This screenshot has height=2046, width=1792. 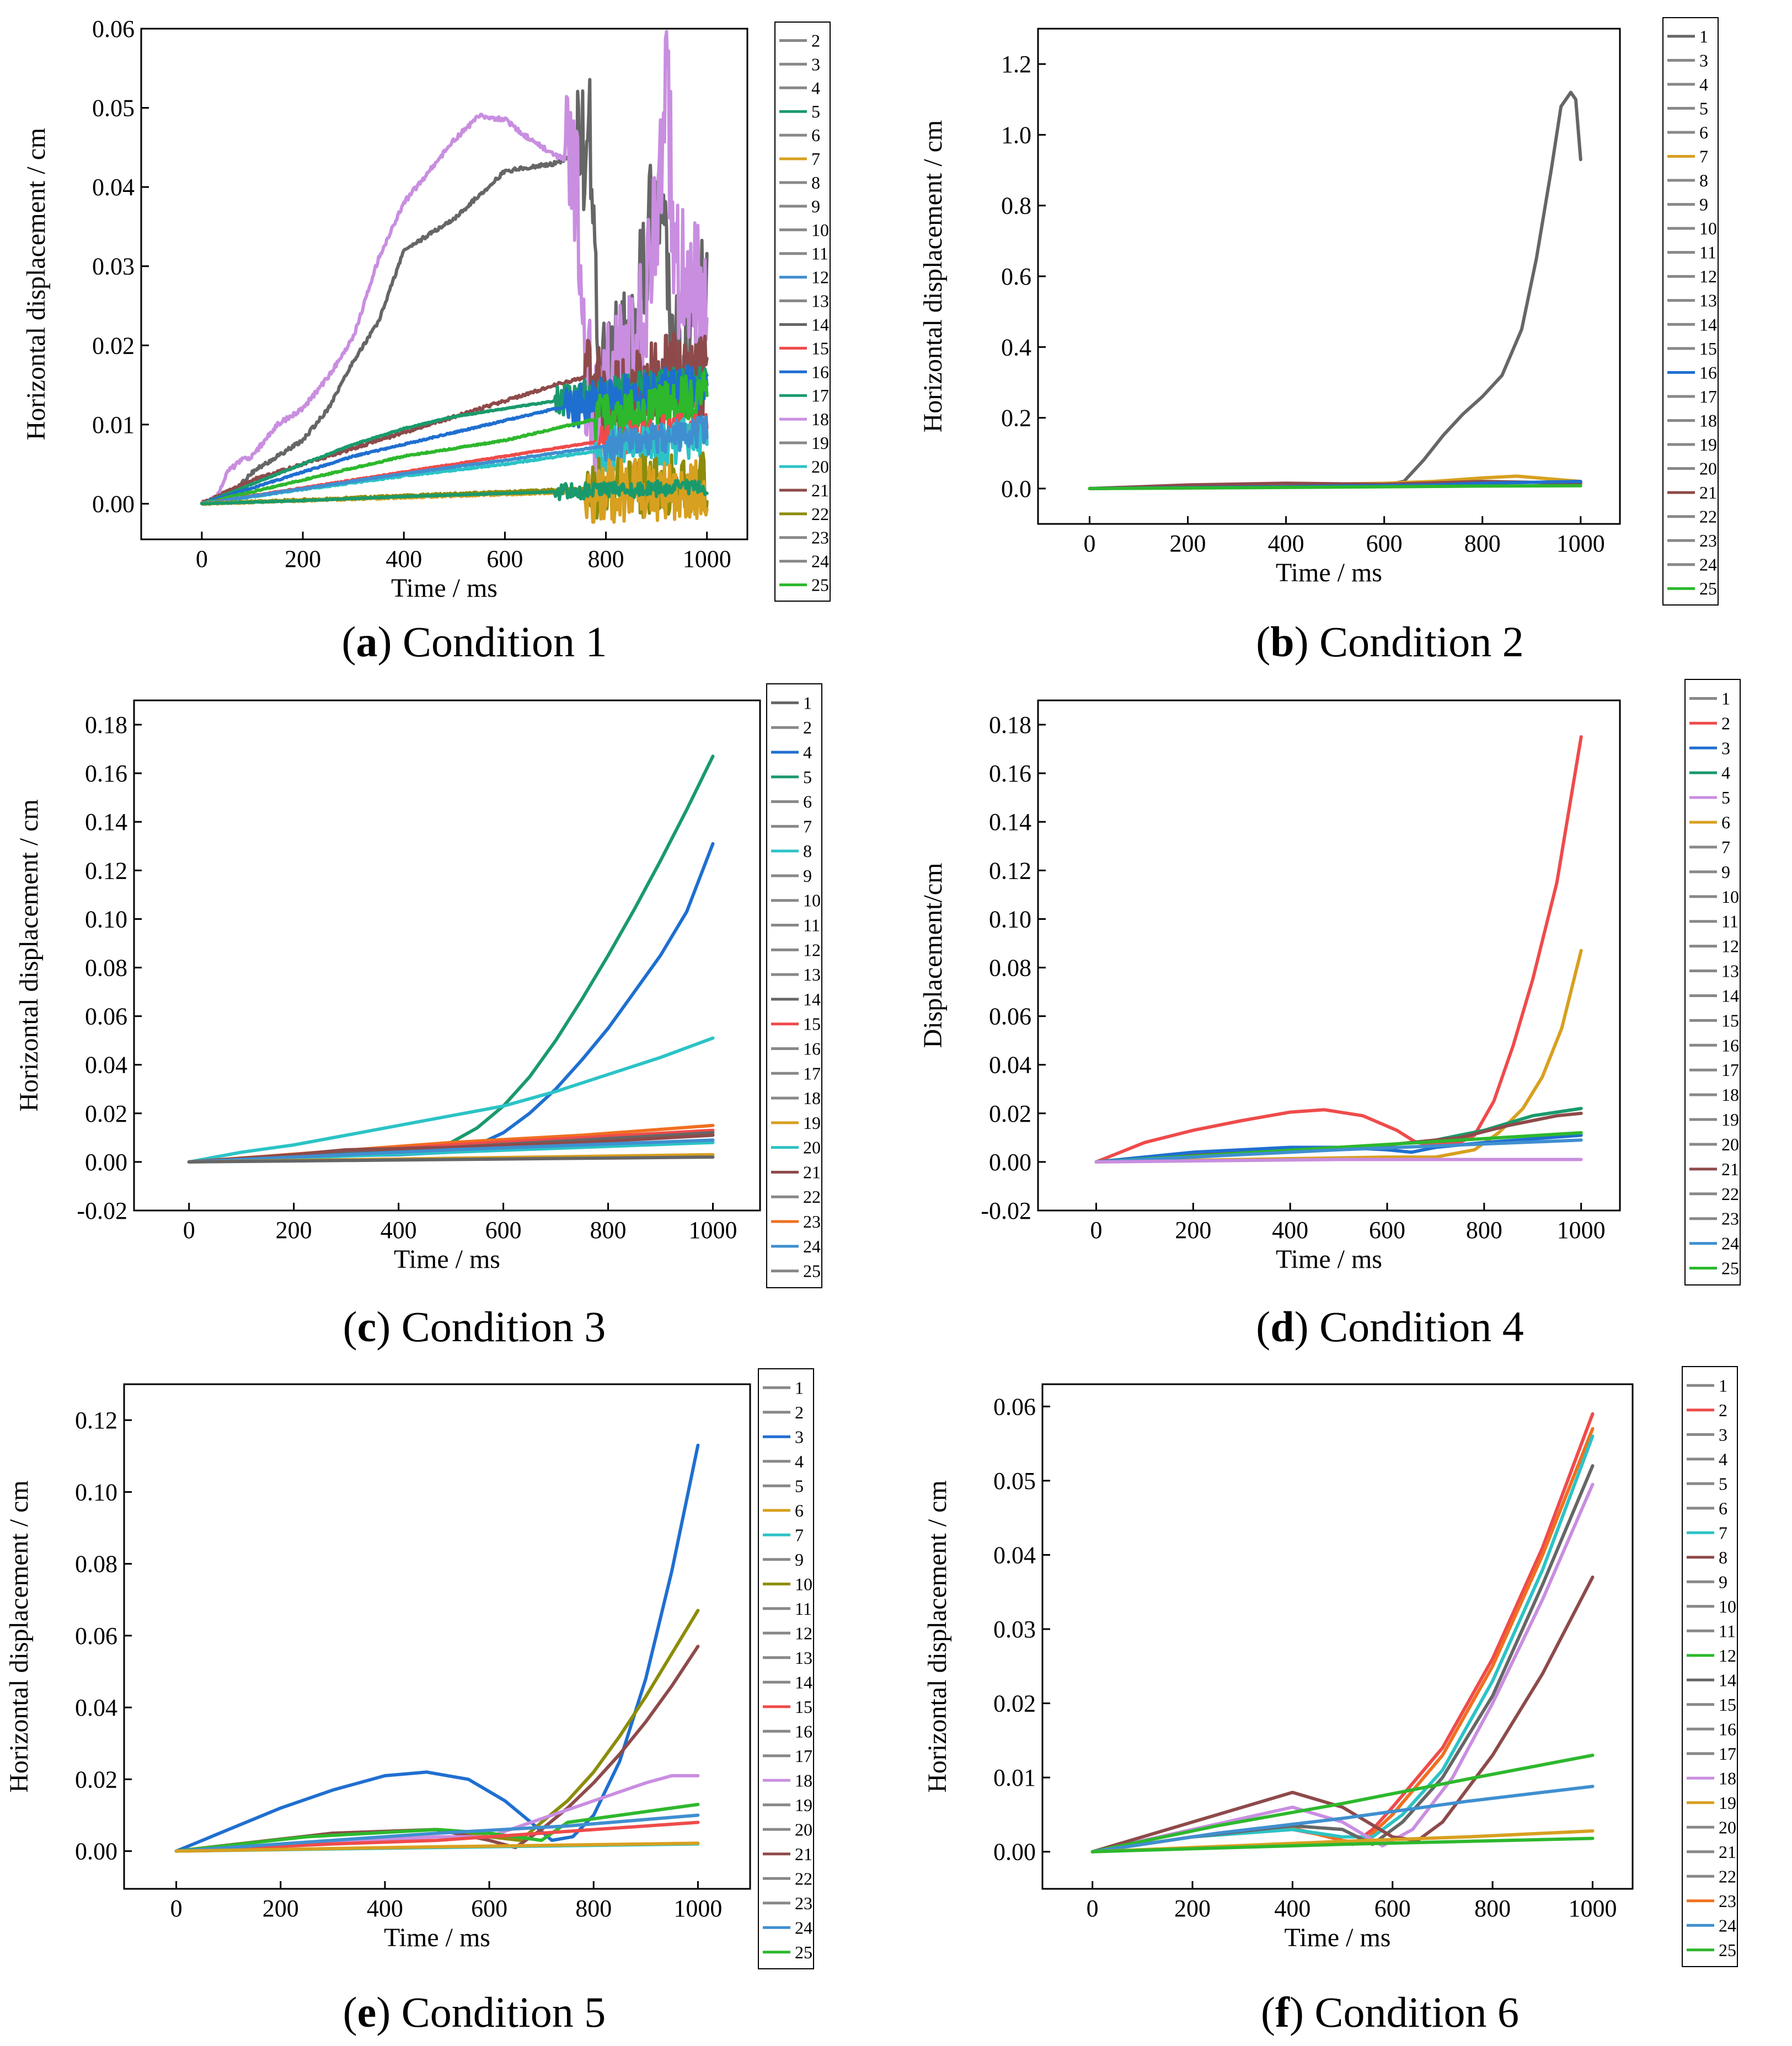 What do you see at coordinates (1338, 1937) in the screenshot?
I see `x-axis-label: Time / ms` at bounding box center [1338, 1937].